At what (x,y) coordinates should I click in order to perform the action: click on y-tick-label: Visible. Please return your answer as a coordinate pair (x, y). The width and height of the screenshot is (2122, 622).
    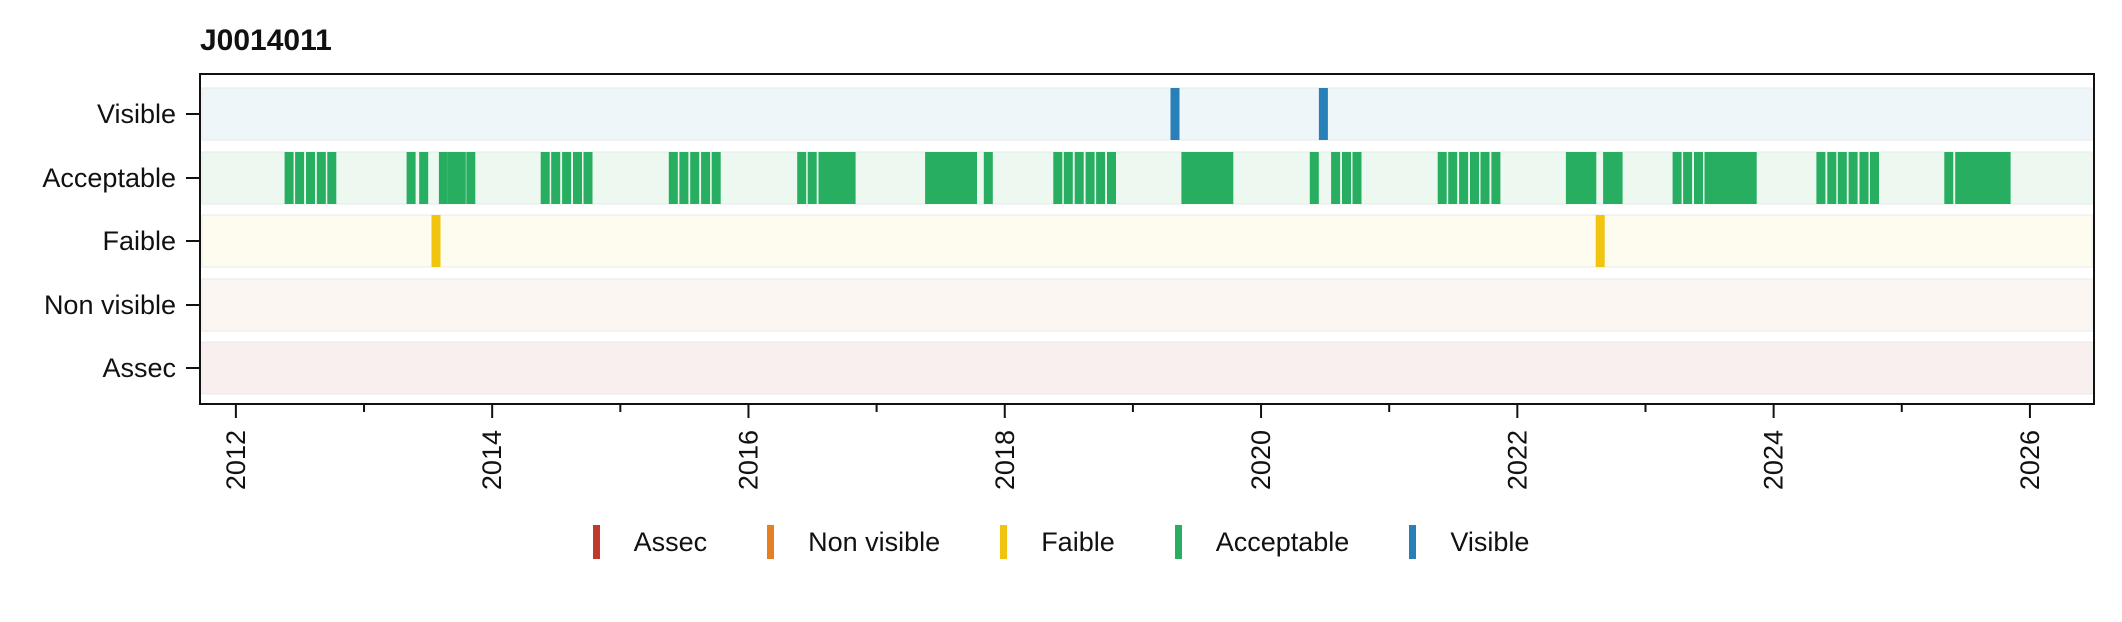
    Looking at the image, I should click on (136, 114).